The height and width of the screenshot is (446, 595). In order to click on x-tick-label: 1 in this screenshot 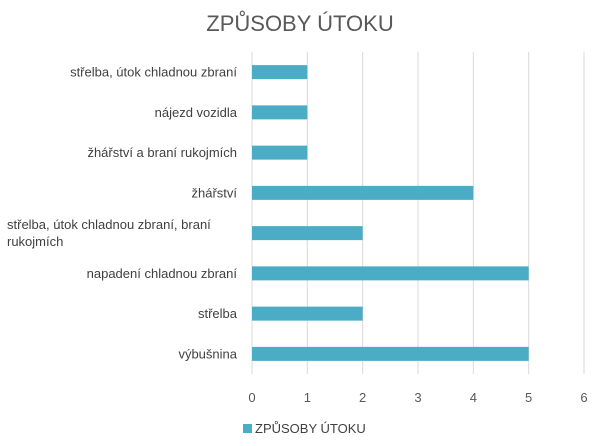, I will do `click(307, 397)`.